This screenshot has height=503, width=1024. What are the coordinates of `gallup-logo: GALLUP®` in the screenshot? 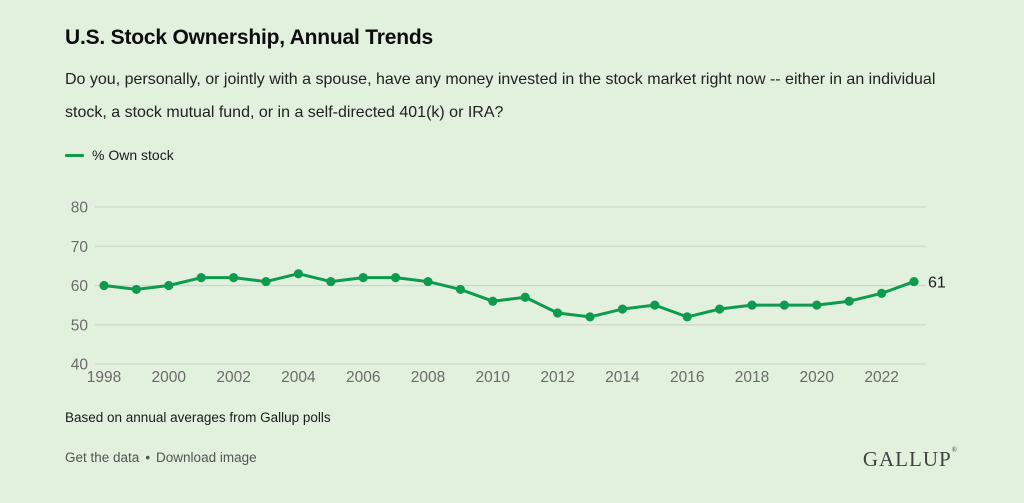 It's located at (910, 459).